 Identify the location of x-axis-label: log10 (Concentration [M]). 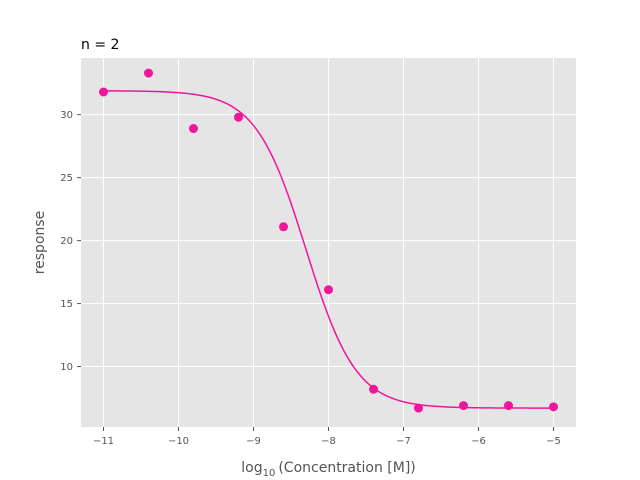
(328, 469).